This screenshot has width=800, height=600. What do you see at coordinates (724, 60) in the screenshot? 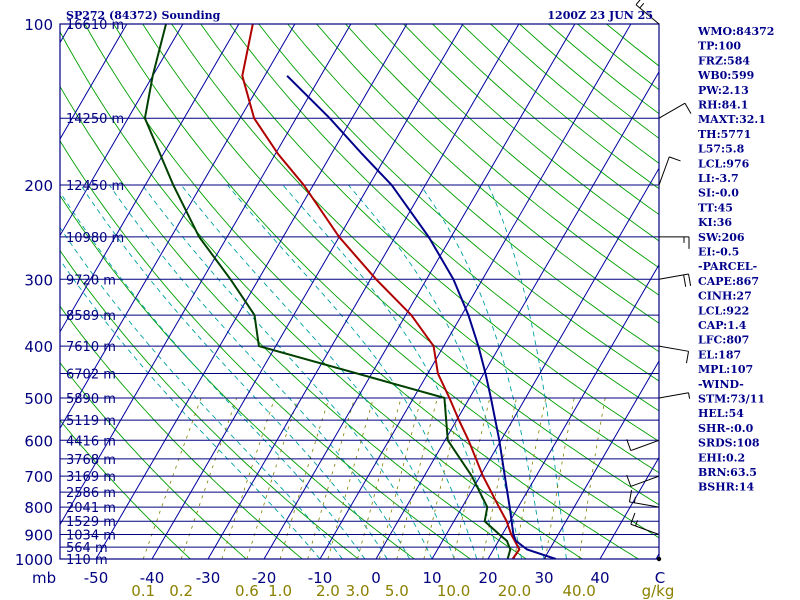
I see `stat-line: FRZ:584` at bounding box center [724, 60].